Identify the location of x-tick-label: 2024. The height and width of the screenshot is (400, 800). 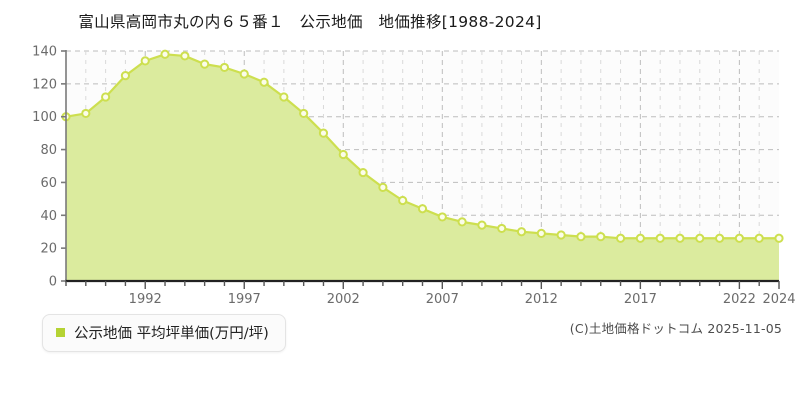
(778, 299).